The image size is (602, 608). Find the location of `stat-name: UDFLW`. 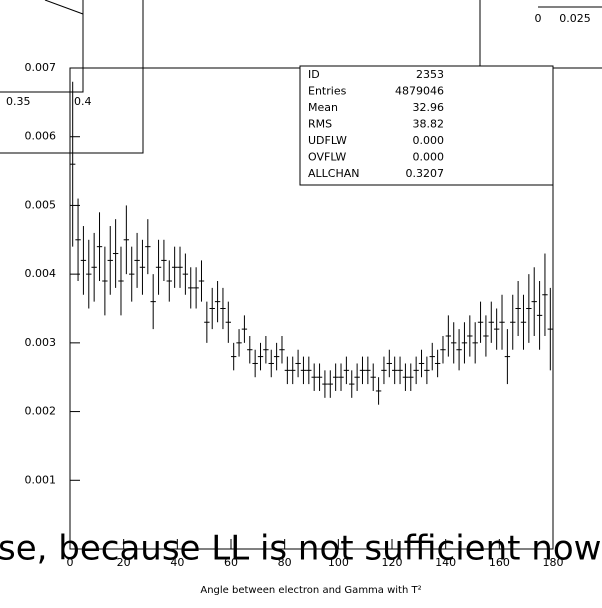

stat-name: UDFLW is located at coordinates (327, 140).